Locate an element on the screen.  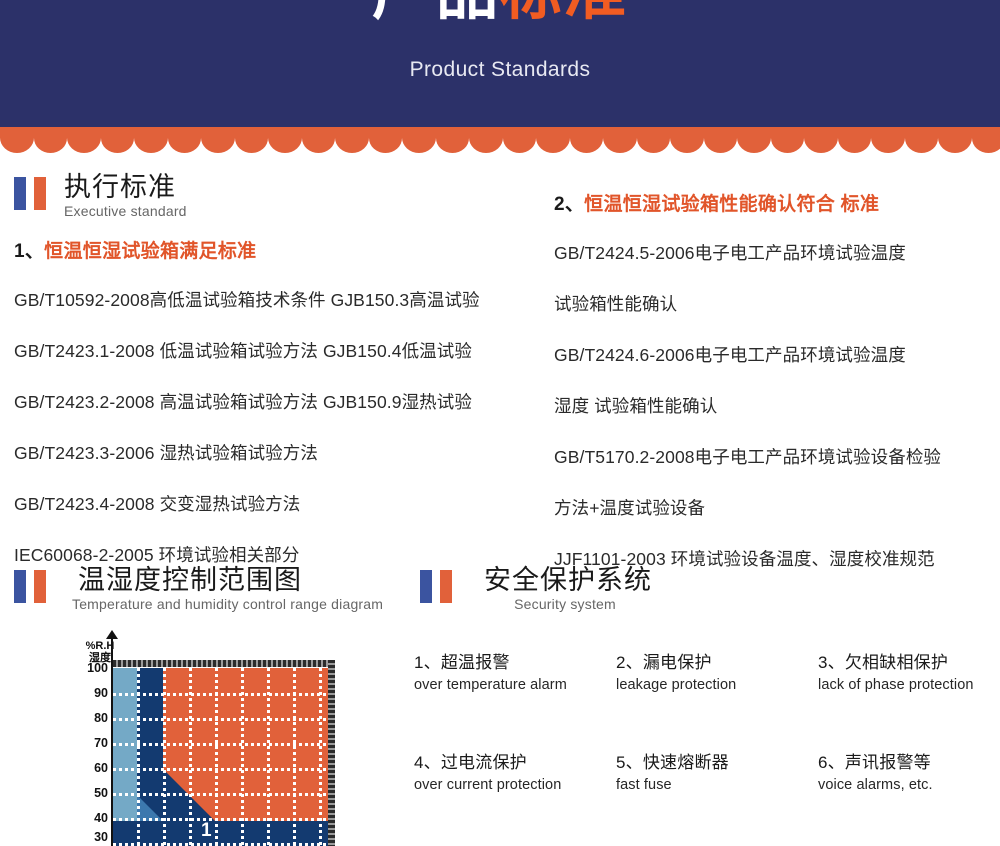
standards-left-title-num: 1、 is located at coordinates (29, 251).